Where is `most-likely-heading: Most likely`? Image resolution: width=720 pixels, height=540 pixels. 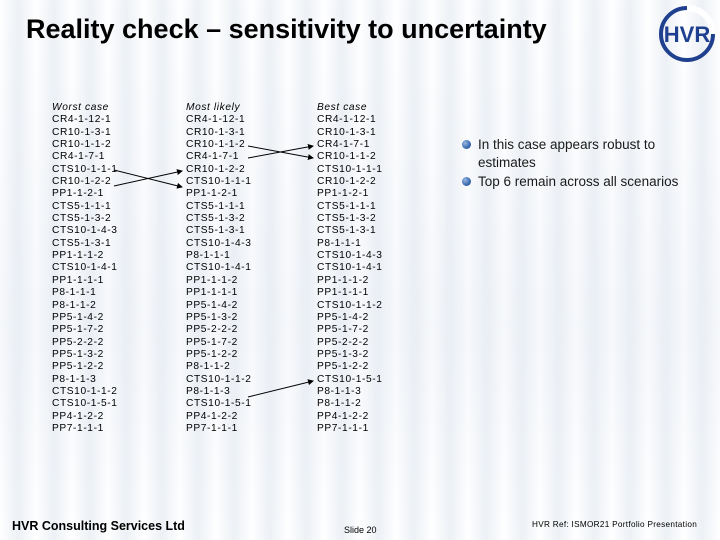
most-likely-heading: Most likely is located at coordinates (213, 107).